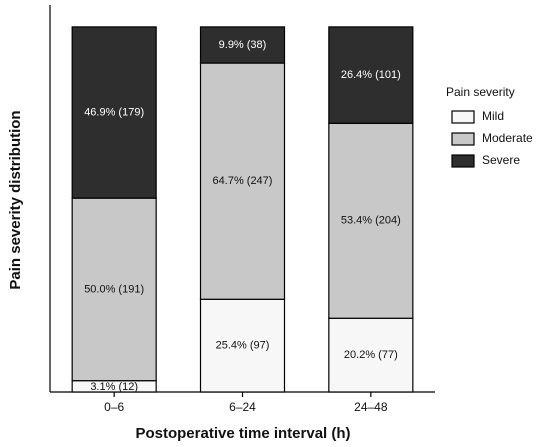 This screenshot has width=550, height=447. Describe the element at coordinates (507, 138) in the screenshot. I see `legend-label: Moderate` at that location.